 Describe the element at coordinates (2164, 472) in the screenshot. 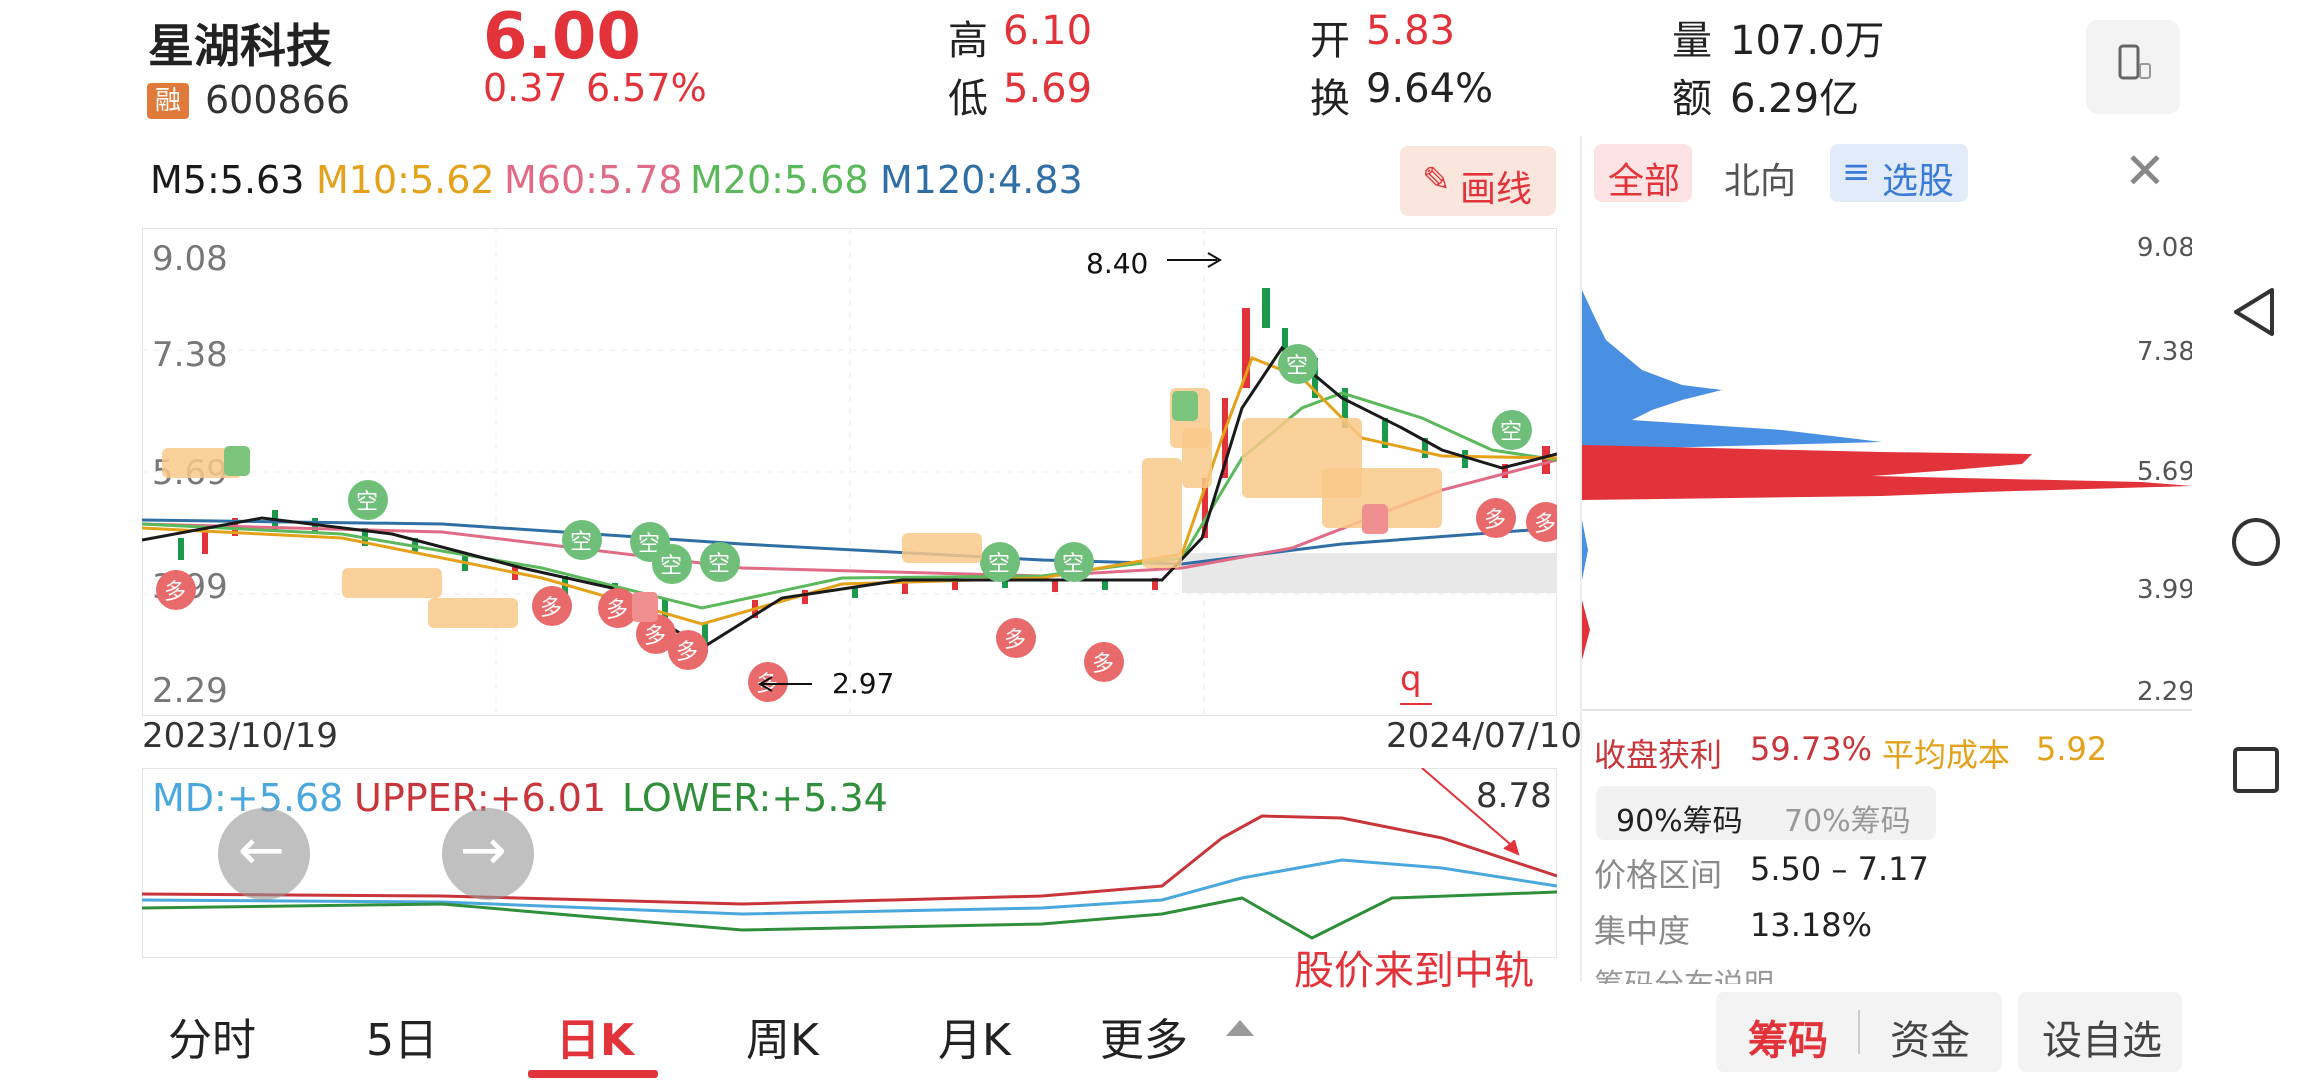

I see `chip-y-tick-2: 5.69` at that location.